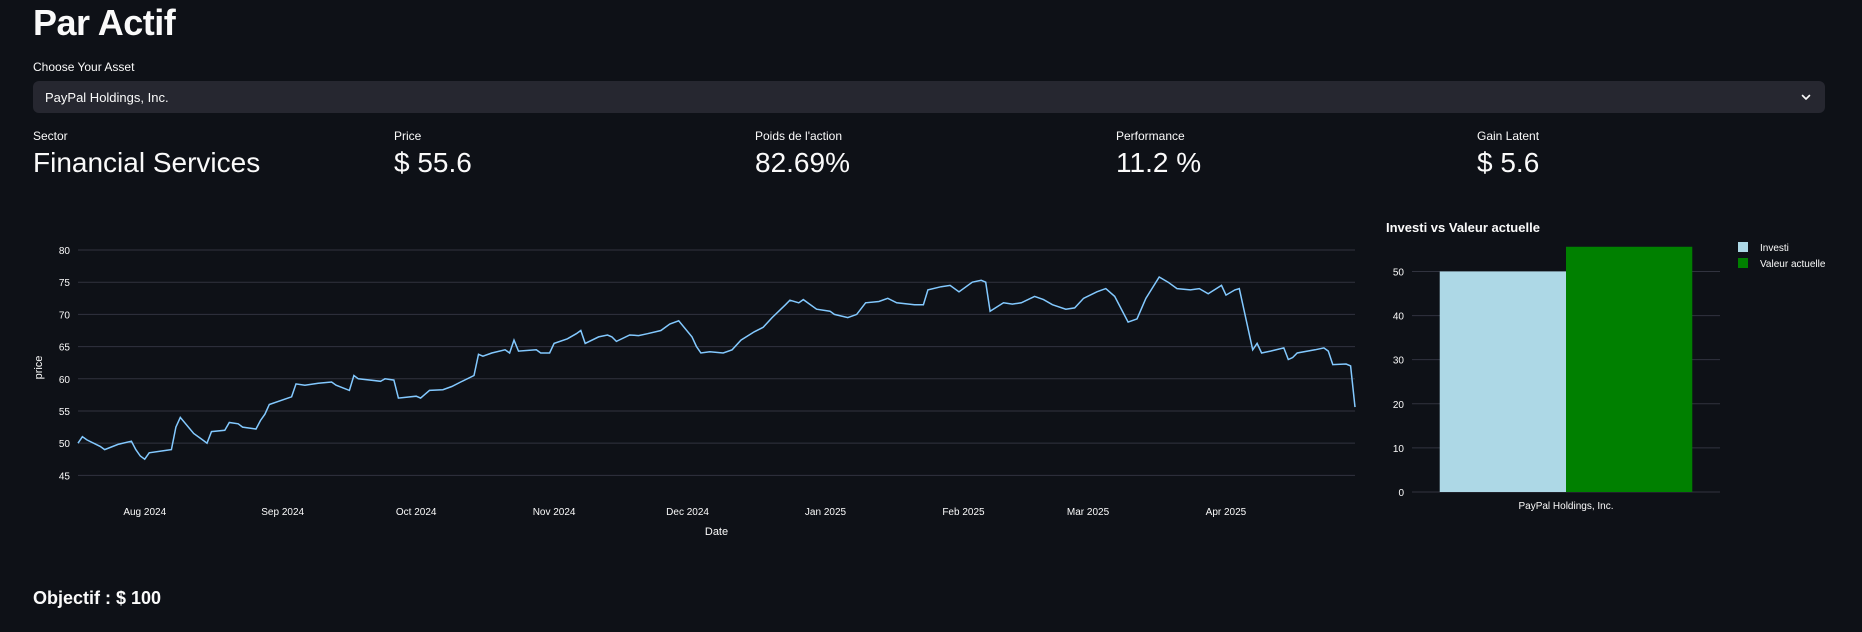  Describe the element at coordinates (50, 136) in the screenshot. I see `metric-label: Sector` at that location.